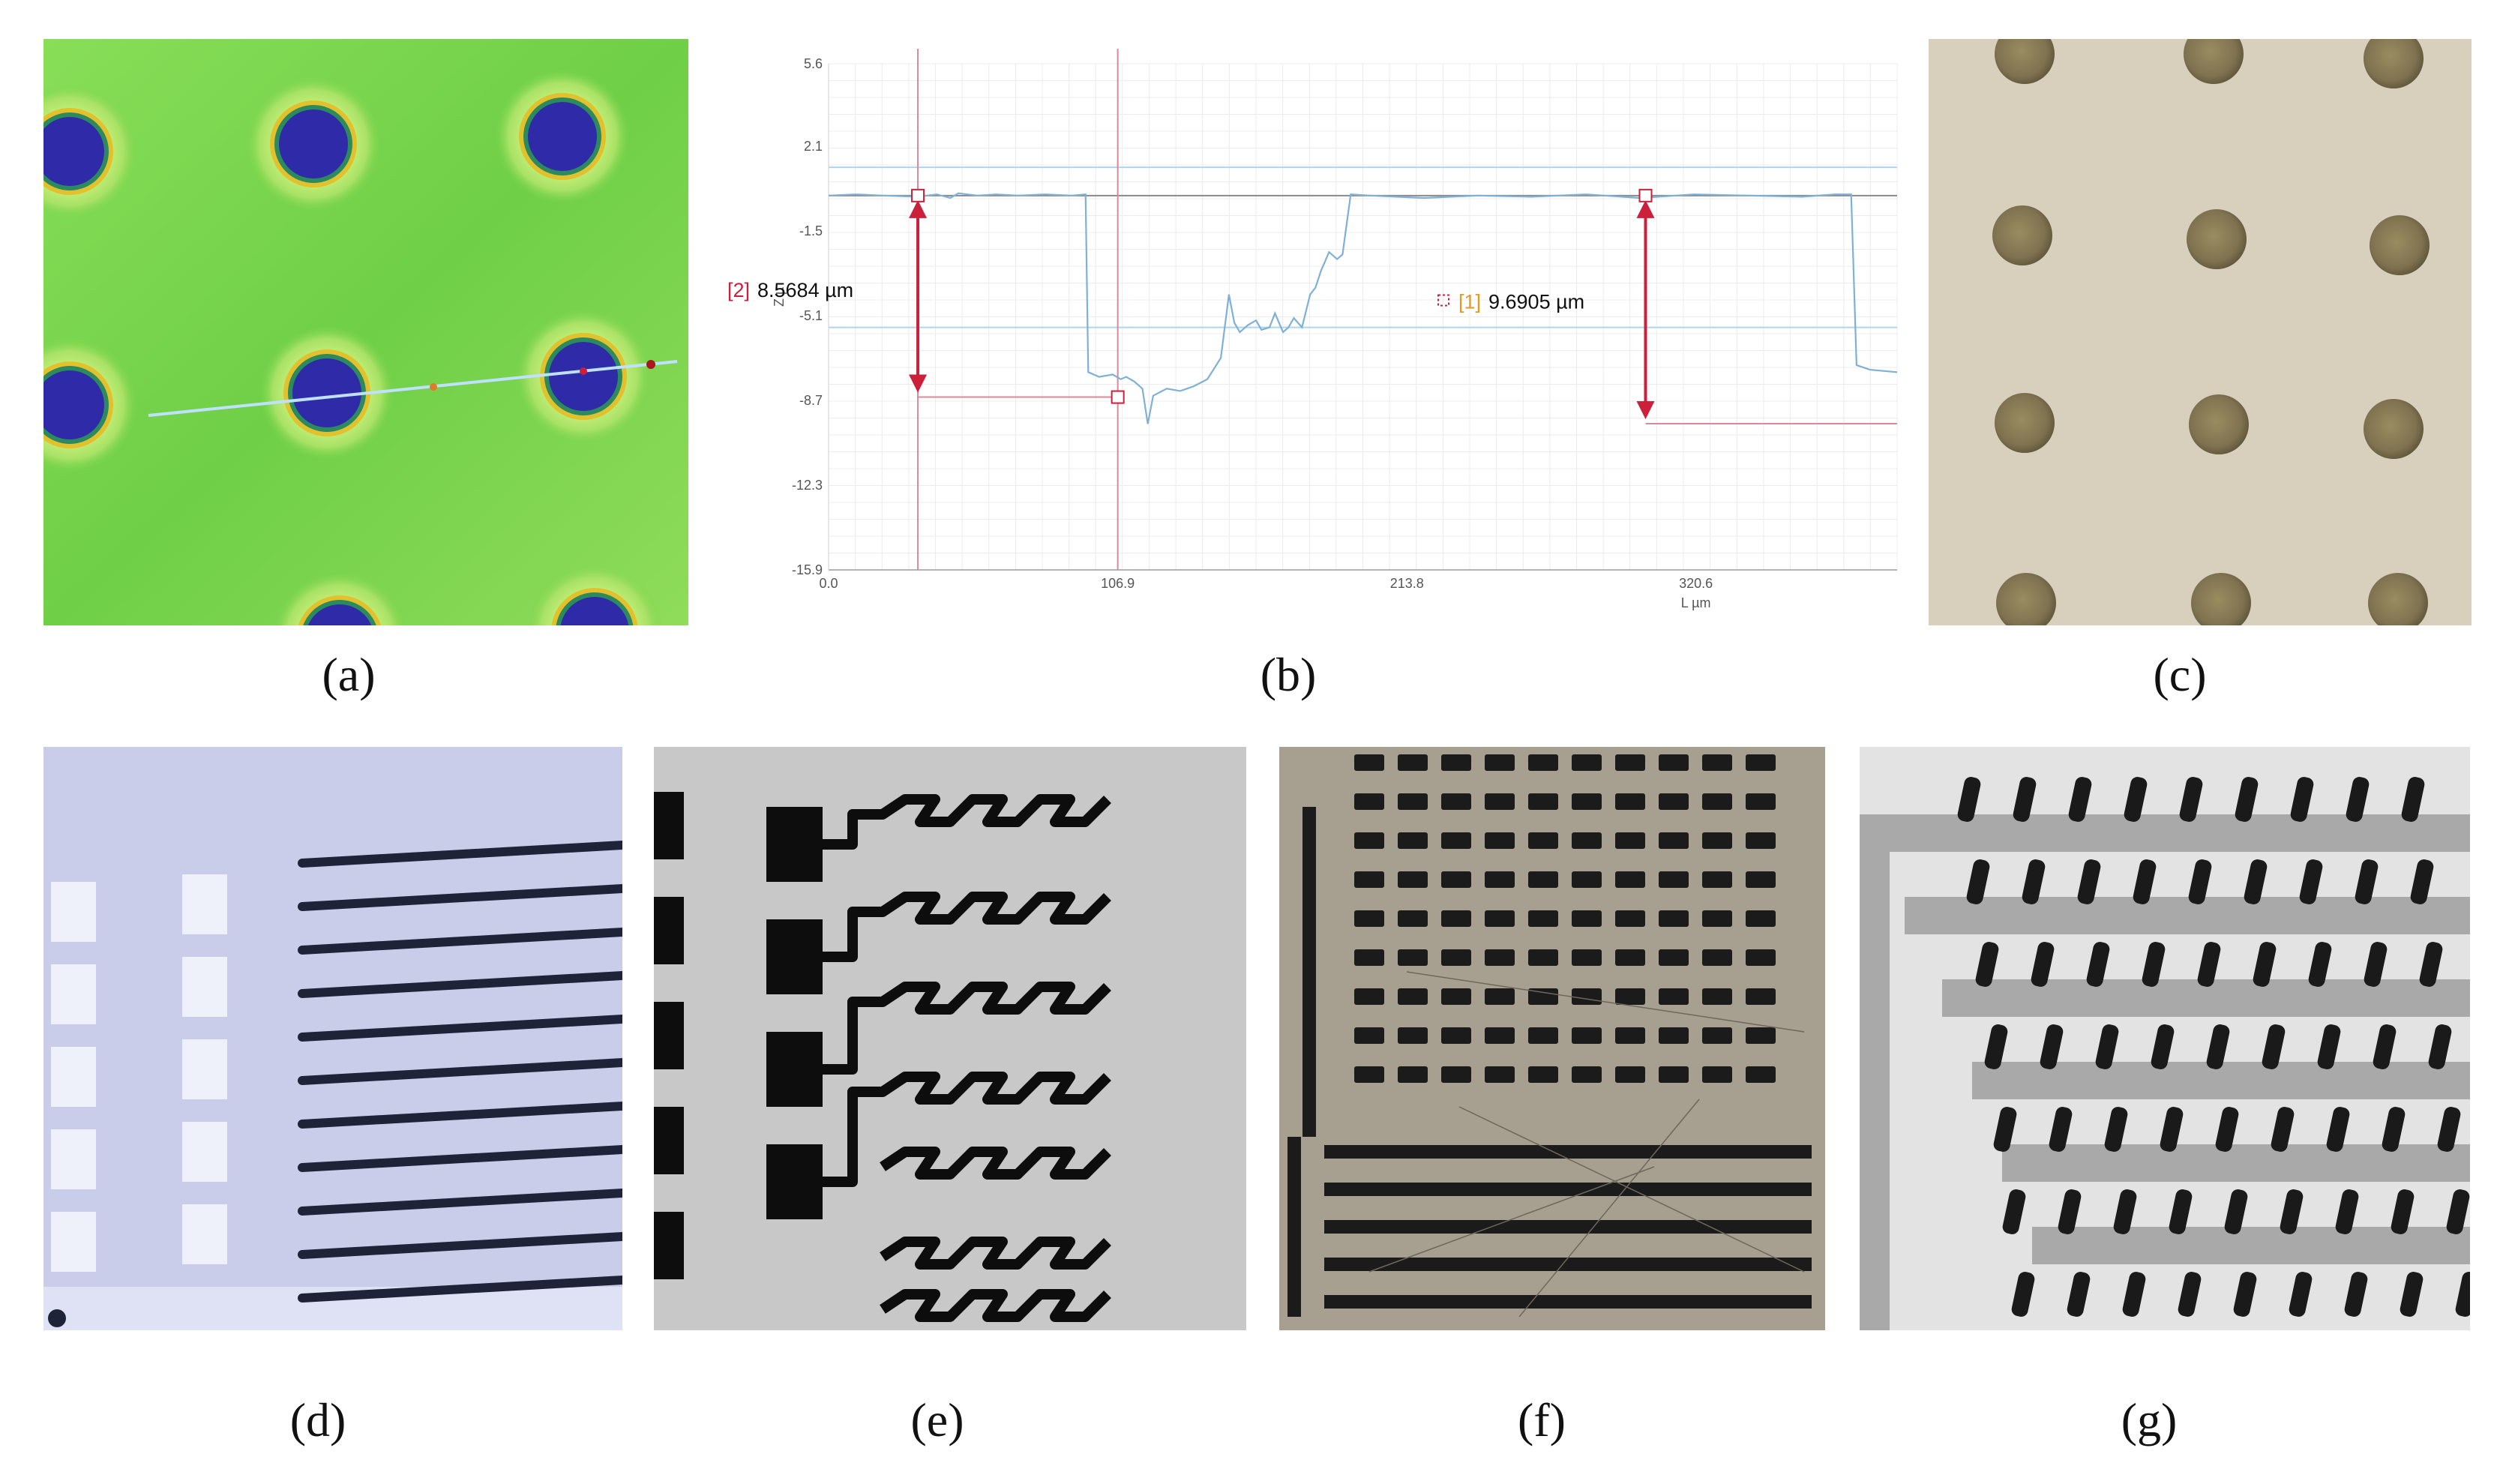 This screenshot has width=2509, height=1484. What do you see at coordinates (811, 400) in the screenshot?
I see `y-tick-label: -8.7` at bounding box center [811, 400].